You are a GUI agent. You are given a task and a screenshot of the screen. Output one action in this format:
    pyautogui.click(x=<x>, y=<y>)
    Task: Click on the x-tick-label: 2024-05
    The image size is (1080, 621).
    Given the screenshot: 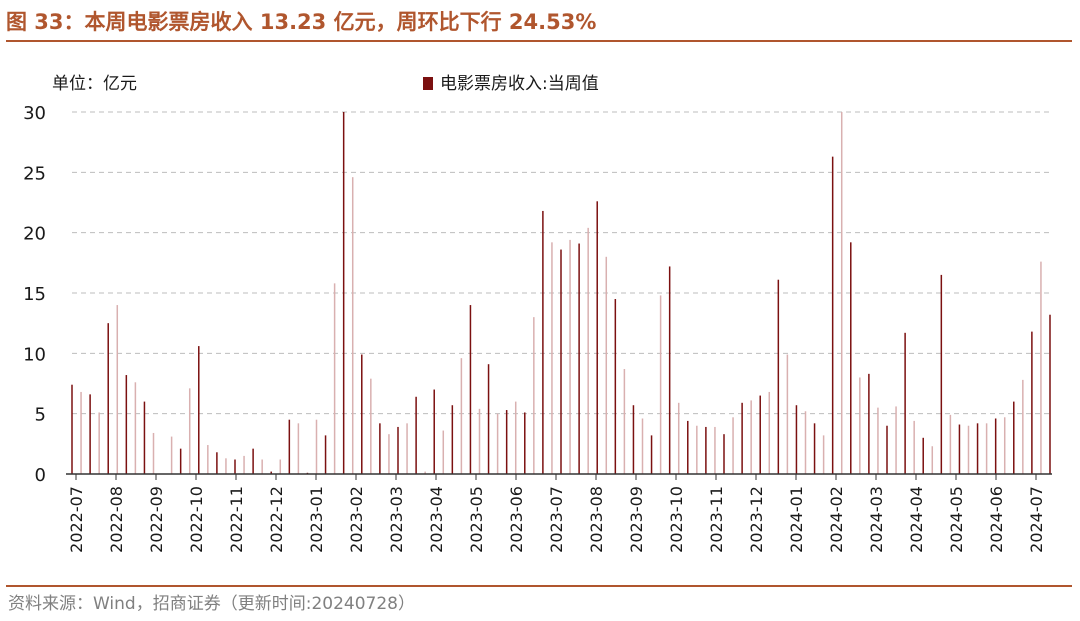 What is the action you would take?
    pyautogui.click(x=956, y=519)
    